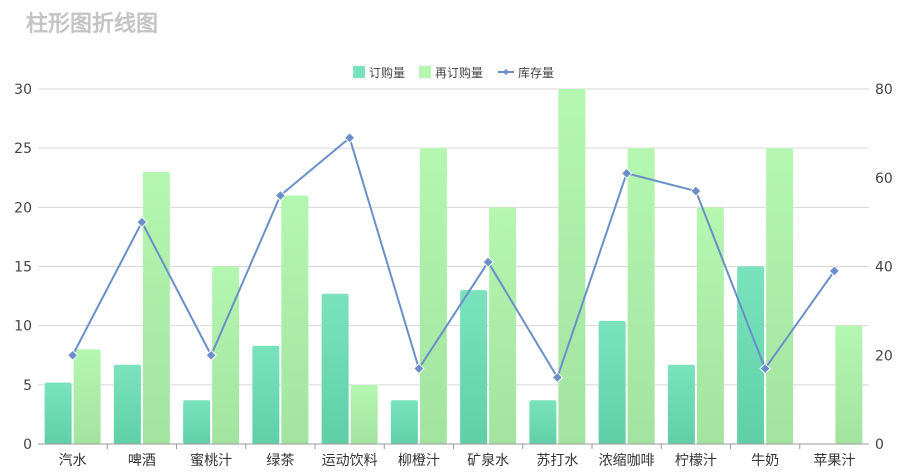 The height and width of the screenshot is (476, 909). I want to click on x-tick-label: 蜜桃汁, so click(211, 461).